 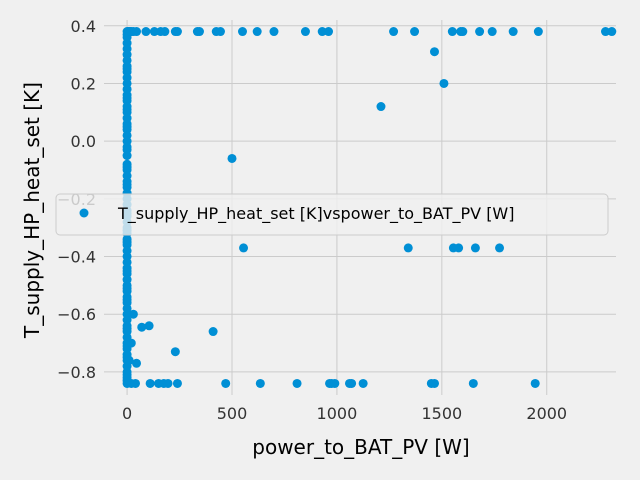 I want to click on legend-marker, so click(x=84, y=213).